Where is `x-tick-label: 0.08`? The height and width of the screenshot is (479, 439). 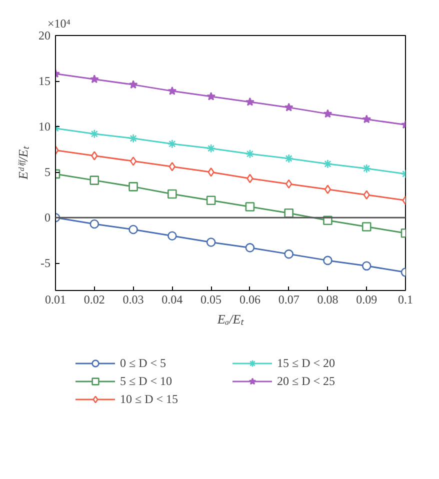
x-tick-label: 0.08 is located at coordinates (327, 299).